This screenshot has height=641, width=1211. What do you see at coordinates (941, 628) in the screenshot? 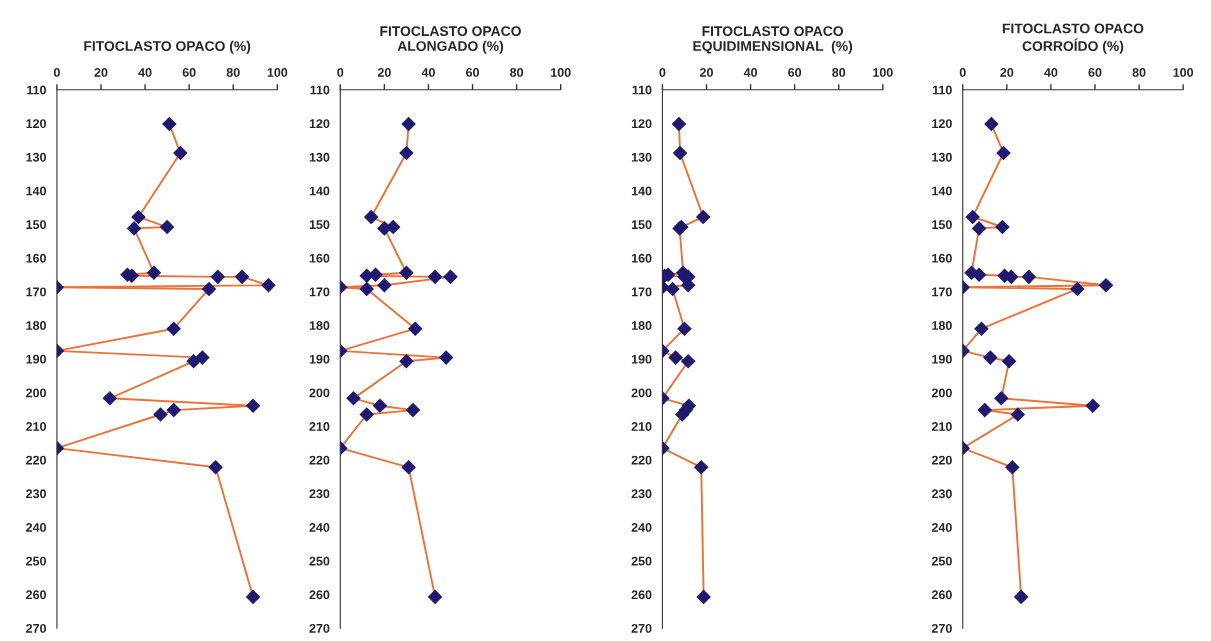
I see `y-tick-label: 270` at bounding box center [941, 628].